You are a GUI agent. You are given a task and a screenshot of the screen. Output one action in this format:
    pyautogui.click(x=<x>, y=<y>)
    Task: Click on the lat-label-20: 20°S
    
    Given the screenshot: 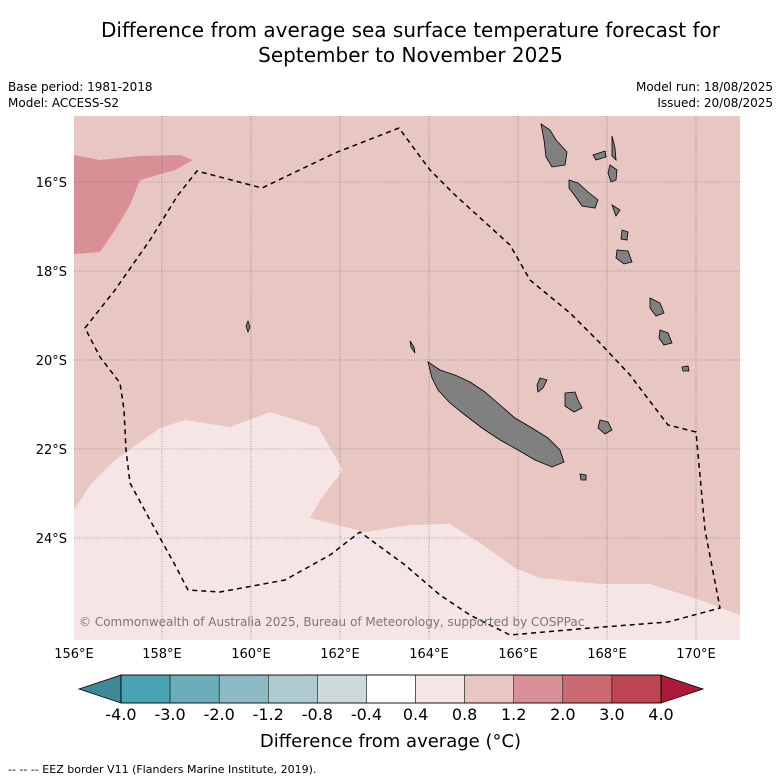 What is the action you would take?
    pyautogui.click(x=51, y=361)
    